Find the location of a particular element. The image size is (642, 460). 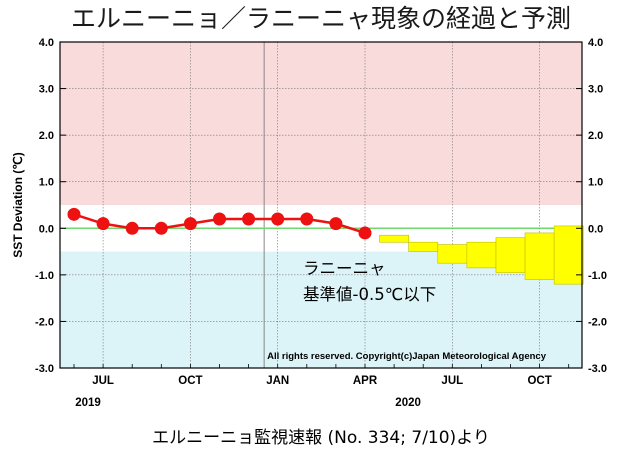

y-tick-label-right: 3.0 is located at coordinates (595, 90).